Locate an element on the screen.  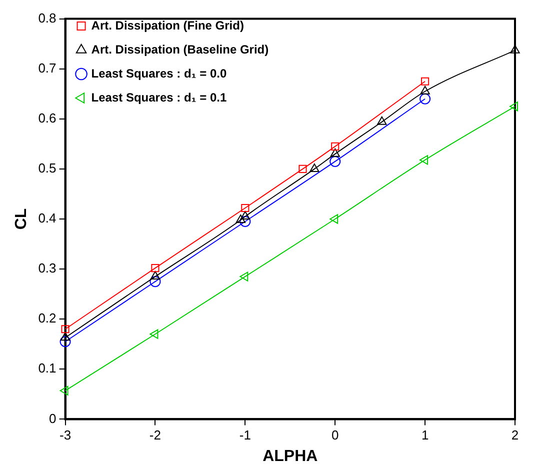
y-tick-label: 0.2 is located at coordinates (47, 318).